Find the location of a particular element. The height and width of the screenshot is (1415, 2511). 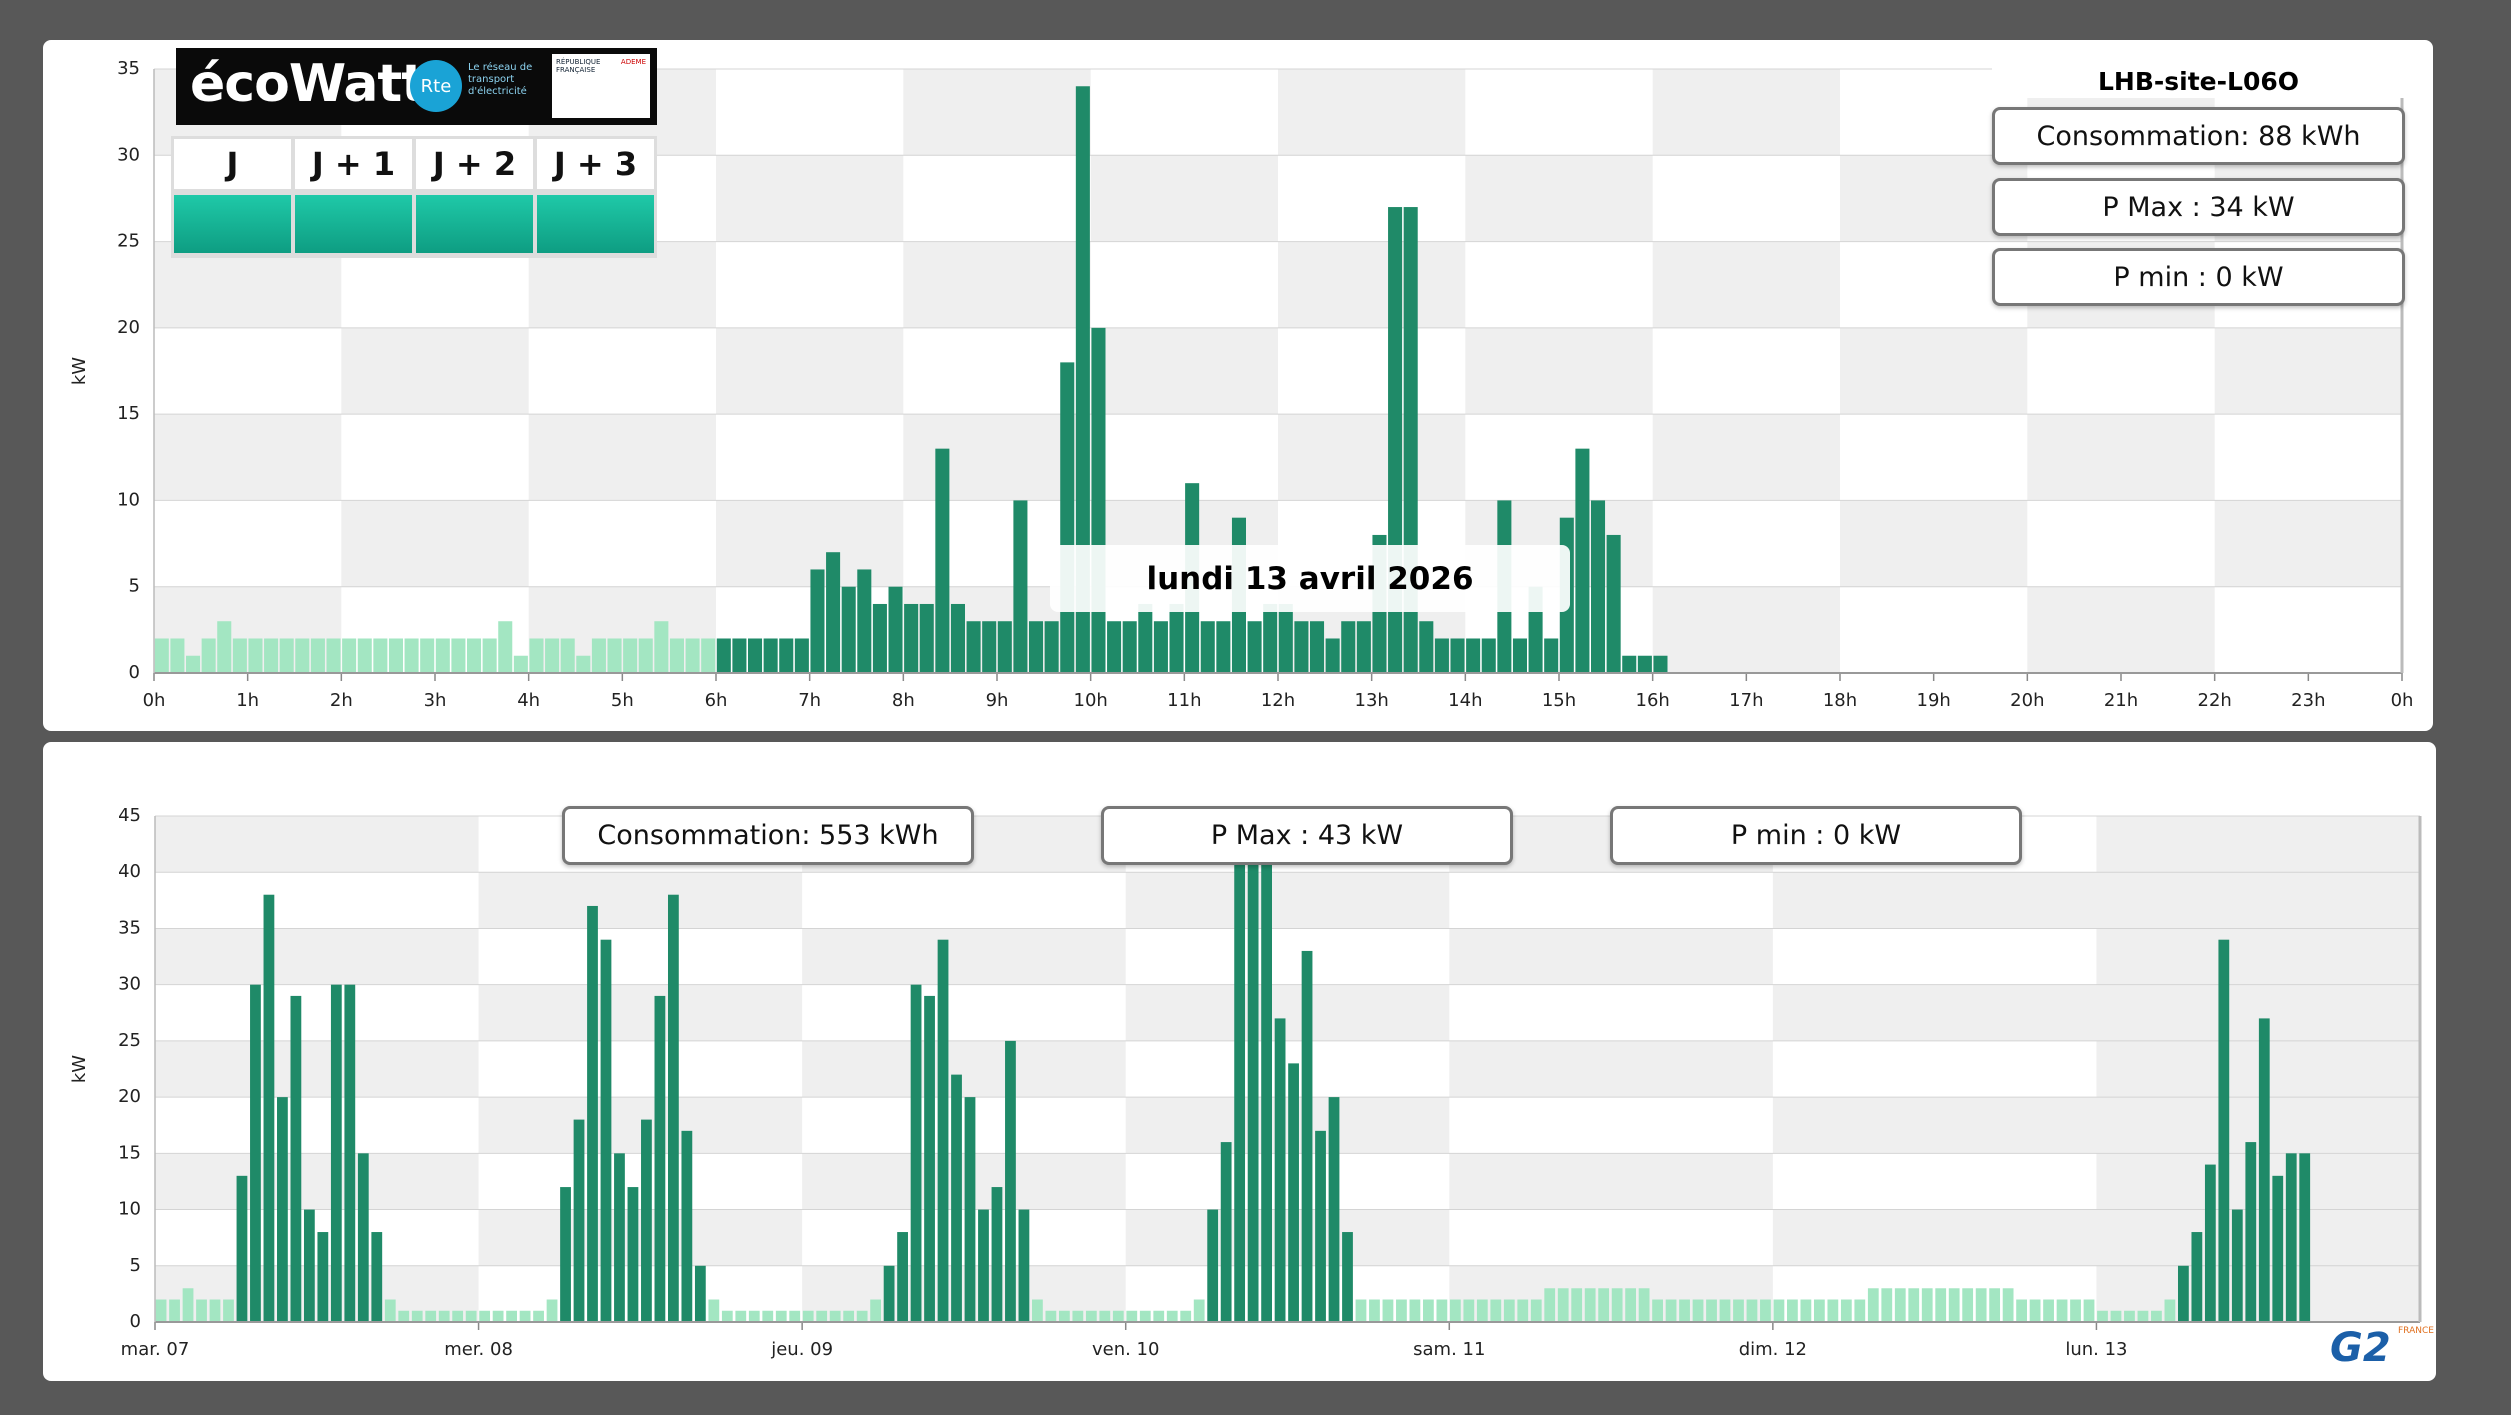

x-tick-label: 3h is located at coordinates (435, 700).